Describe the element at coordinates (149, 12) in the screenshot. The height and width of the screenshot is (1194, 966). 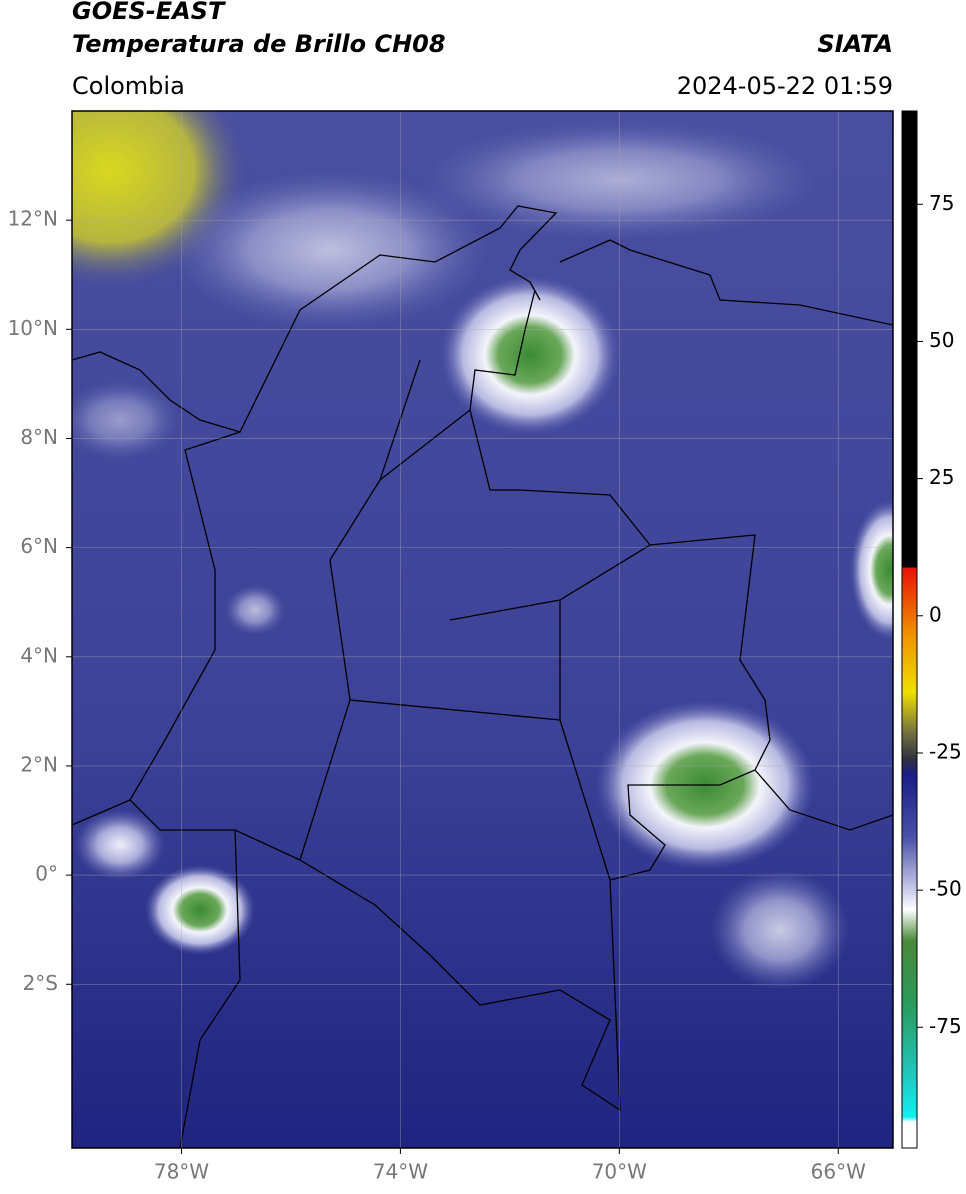
I see `title: GOES-EAST` at that location.